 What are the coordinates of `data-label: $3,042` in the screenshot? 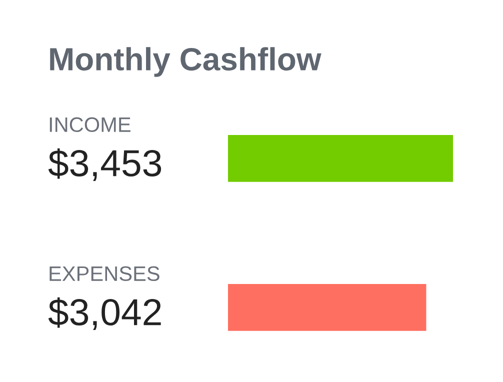 It's located at (104, 313).